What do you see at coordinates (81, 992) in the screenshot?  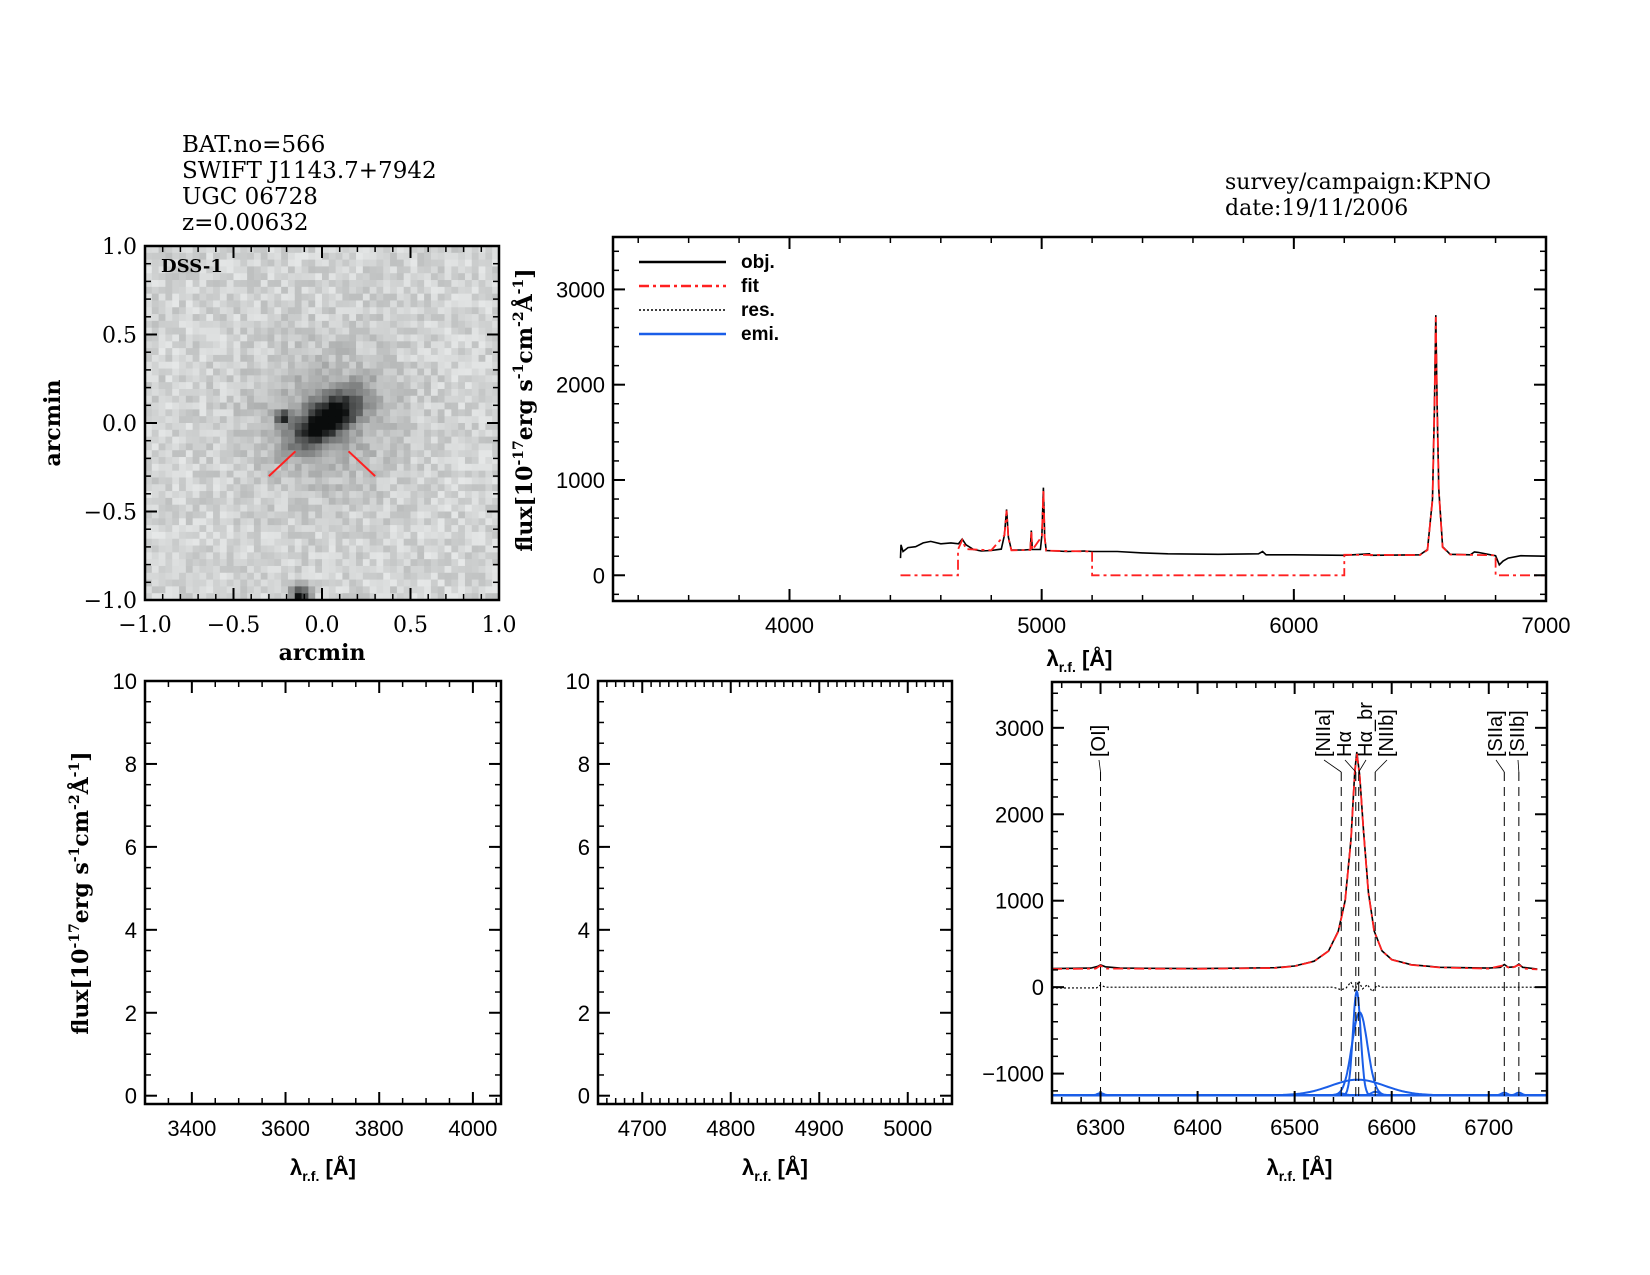 I see `label-part: flux[10` at bounding box center [81, 992].